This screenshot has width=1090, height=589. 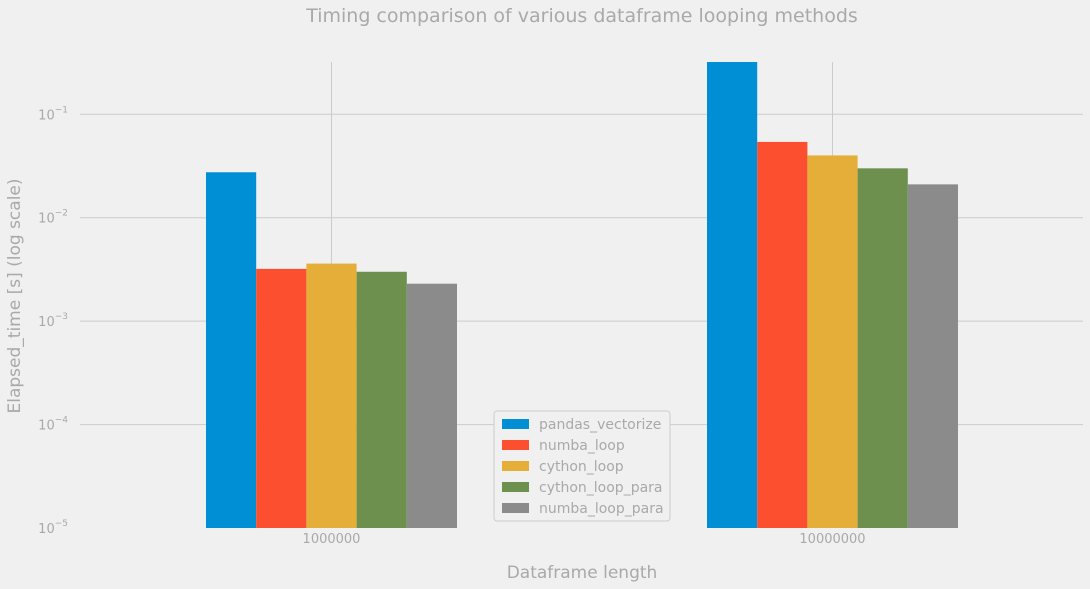 What do you see at coordinates (601, 488) in the screenshot?
I see `legend-entry: cython_loop_para` at bounding box center [601, 488].